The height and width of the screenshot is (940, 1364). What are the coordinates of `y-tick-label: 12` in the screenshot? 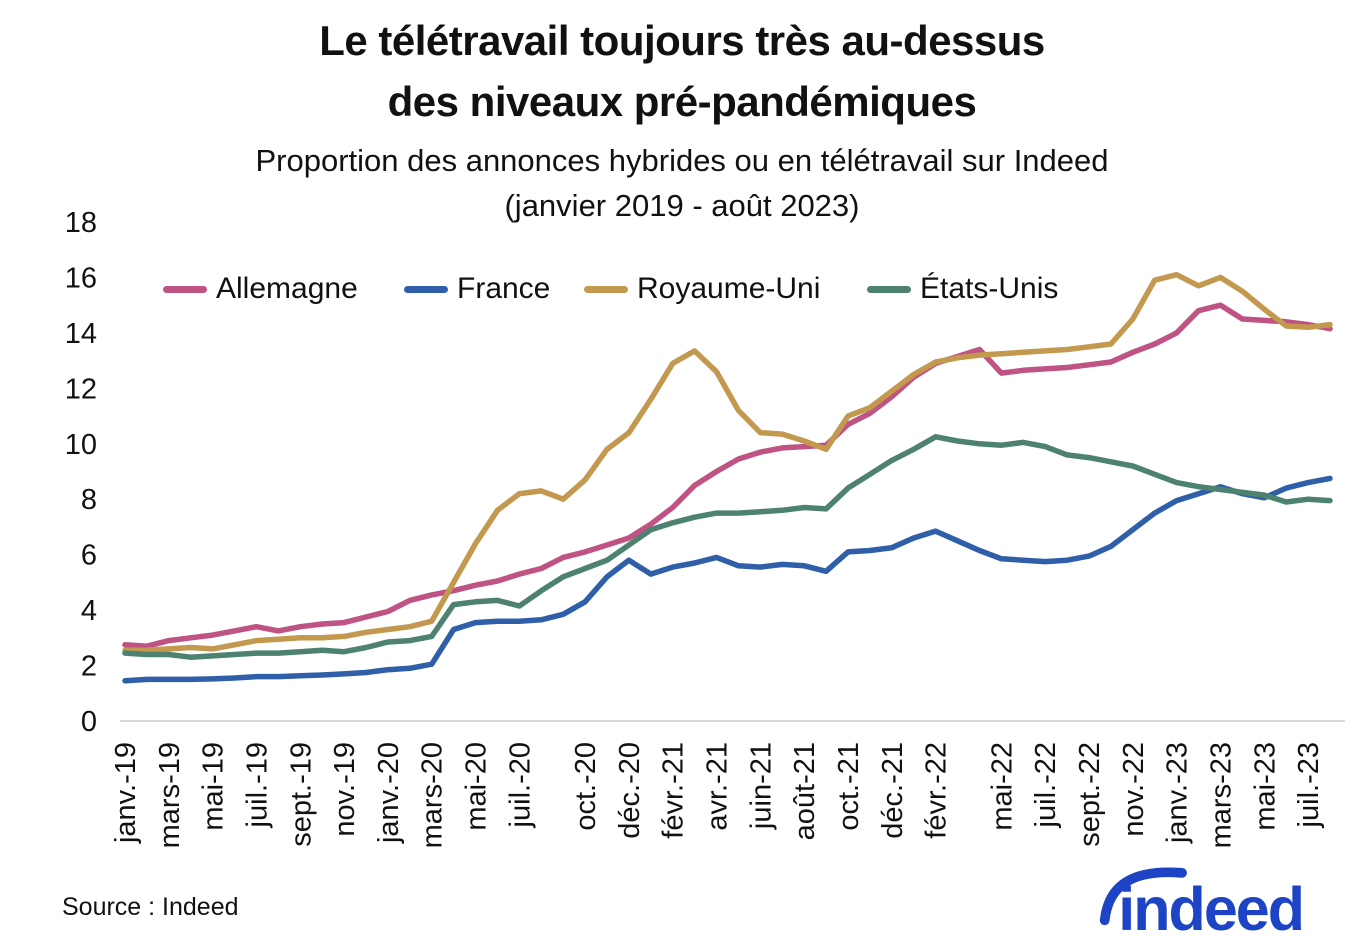 It's located at (81, 389).